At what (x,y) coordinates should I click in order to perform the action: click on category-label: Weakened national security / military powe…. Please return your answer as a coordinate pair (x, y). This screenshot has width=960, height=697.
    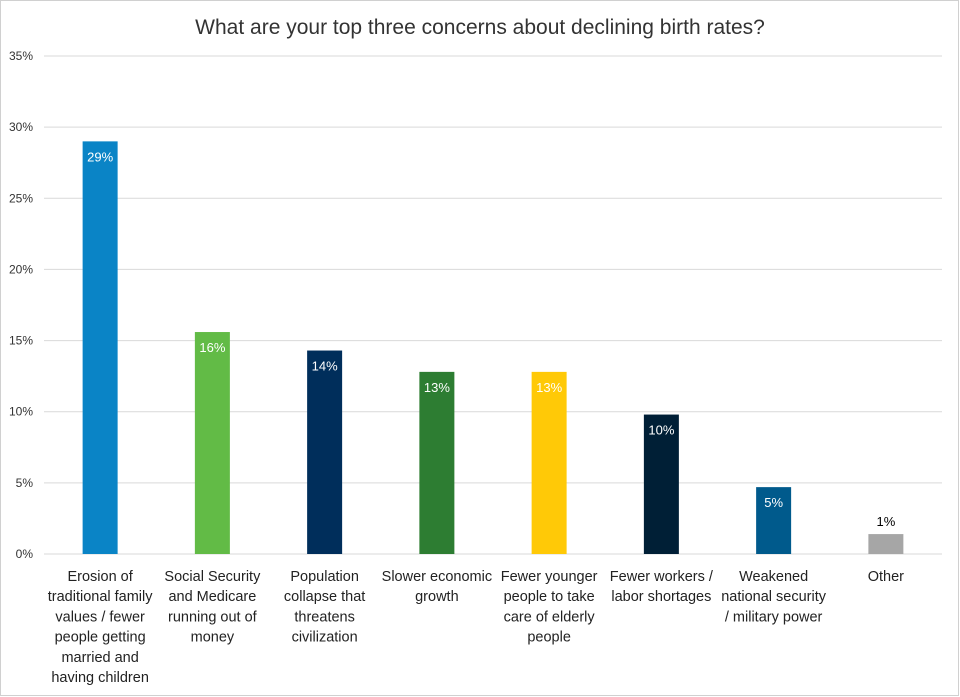
    Looking at the image, I should click on (774, 597).